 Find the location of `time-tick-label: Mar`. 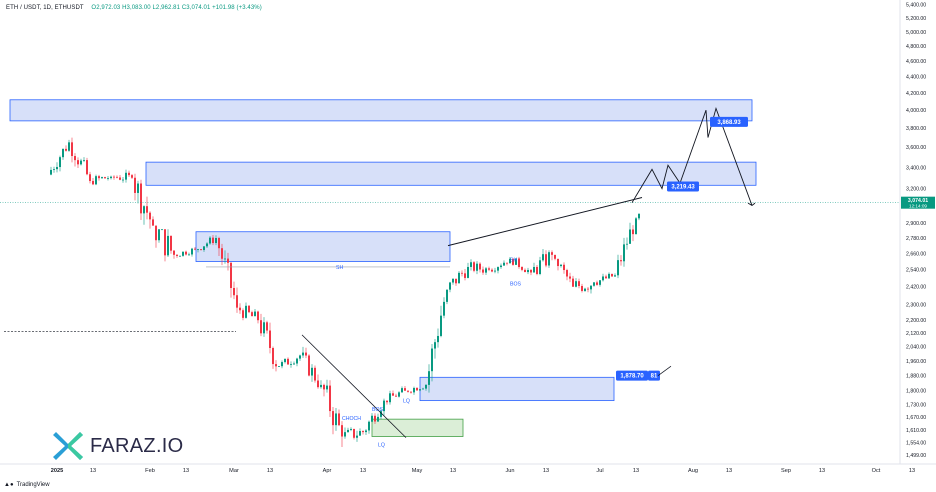

time-tick-label: Mar is located at coordinates (234, 471).